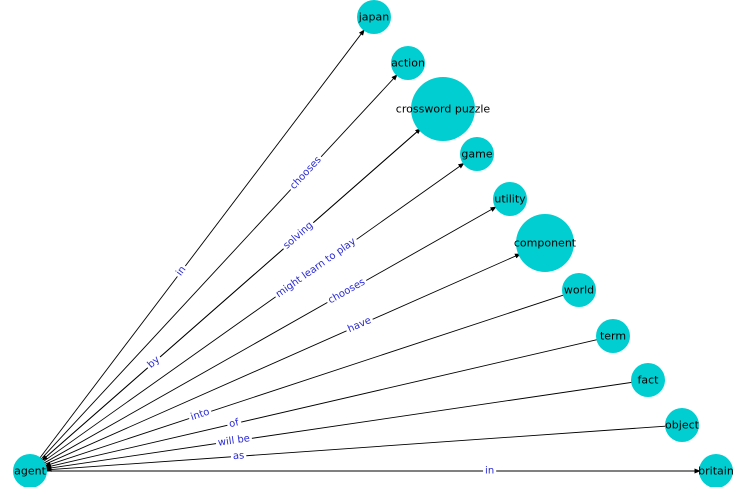 The height and width of the screenshot is (487, 747). I want to click on node-label: world, so click(579, 290).